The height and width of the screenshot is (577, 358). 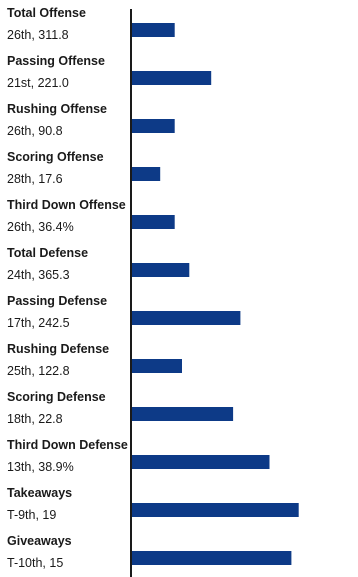 I want to click on category-rank-value: 17th, 242.5, so click(x=38, y=323).